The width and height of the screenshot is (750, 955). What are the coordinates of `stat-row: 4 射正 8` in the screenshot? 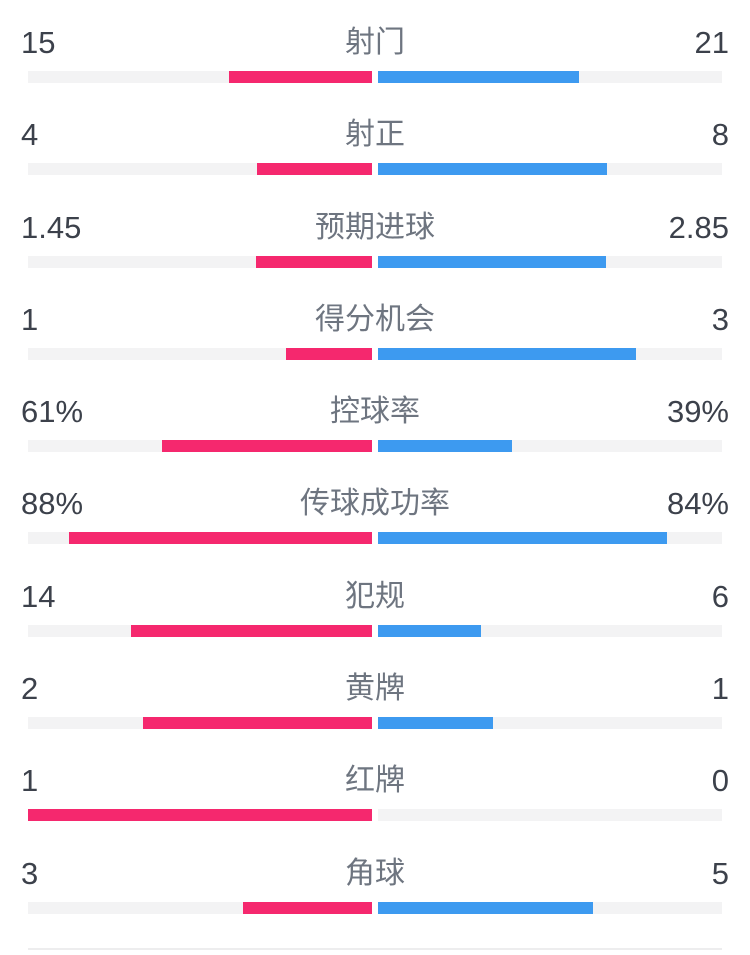 It's located at (375, 151).